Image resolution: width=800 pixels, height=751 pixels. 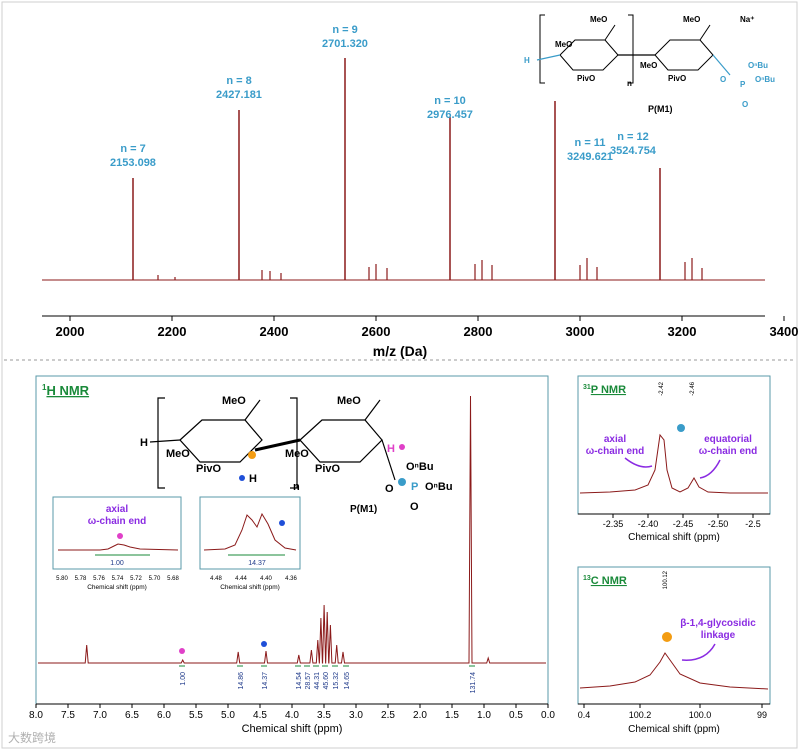 What do you see at coordinates (548, 715) in the screenshot?
I see `h-tick-label: 0.0` at bounding box center [548, 715].